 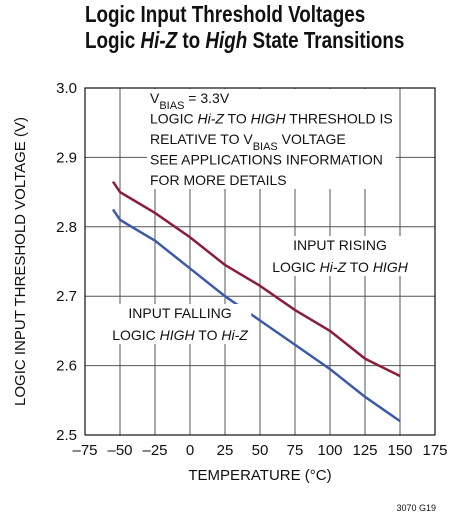 I want to click on y-tick-label: 2.8, so click(x=66, y=227).